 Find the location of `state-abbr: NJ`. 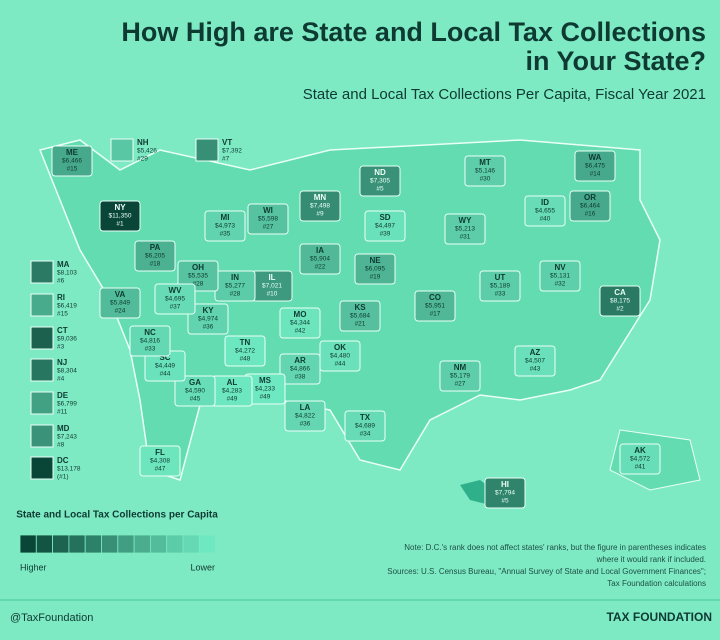

state-abbr: NJ is located at coordinates (62, 362).